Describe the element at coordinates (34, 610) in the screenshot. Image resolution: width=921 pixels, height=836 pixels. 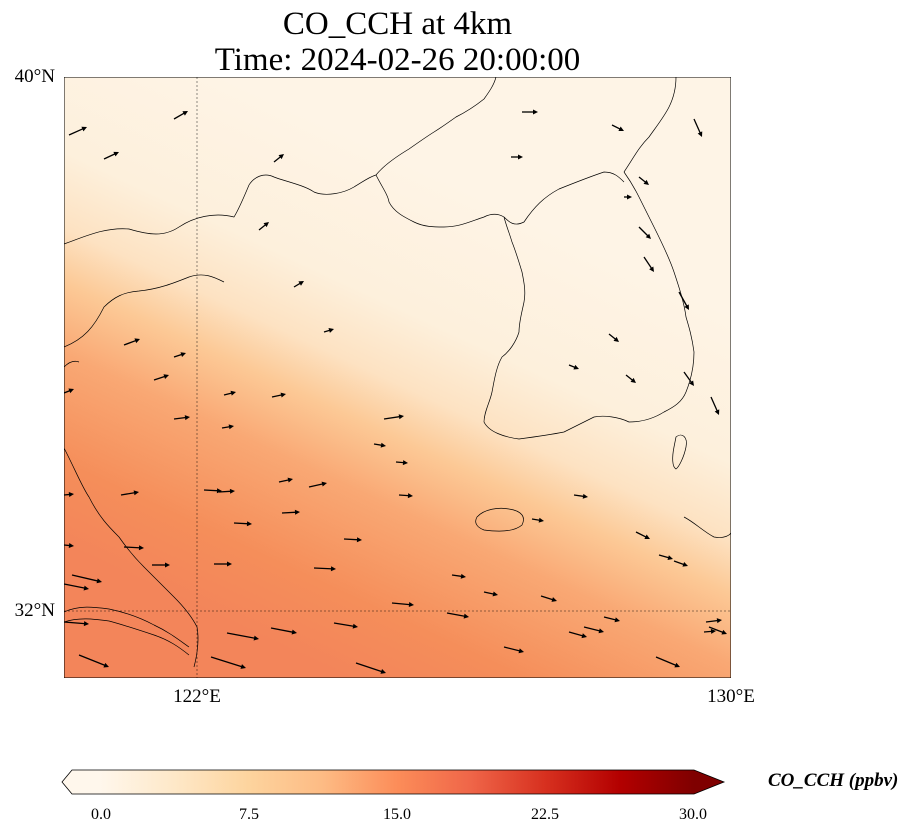
I see `lat-label-32n: 32°N` at that location.